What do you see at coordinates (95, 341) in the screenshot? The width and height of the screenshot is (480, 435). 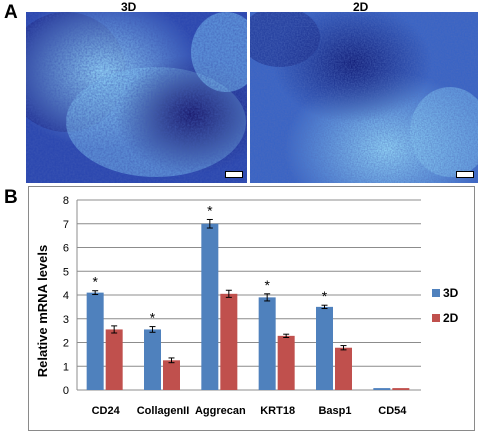 I see `bar-3d-cd24` at bounding box center [95, 341].